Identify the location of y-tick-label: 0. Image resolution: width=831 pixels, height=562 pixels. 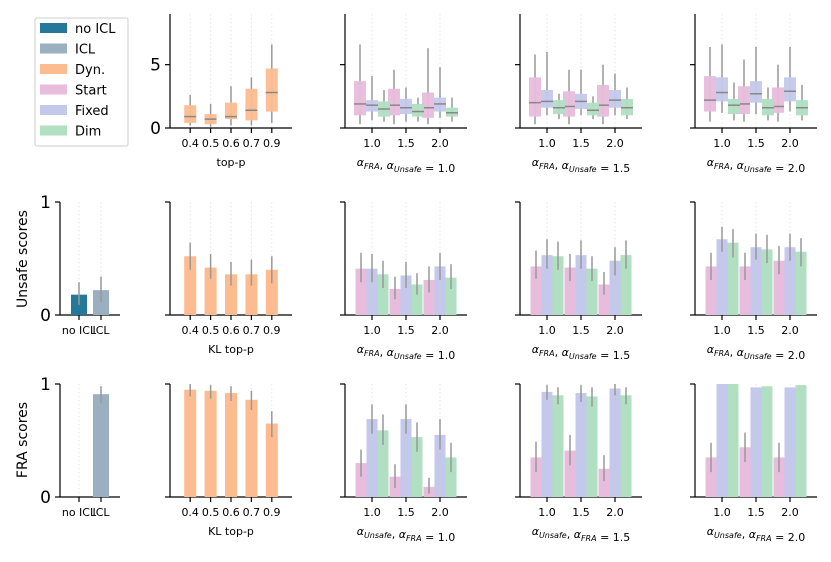
(45, 498).